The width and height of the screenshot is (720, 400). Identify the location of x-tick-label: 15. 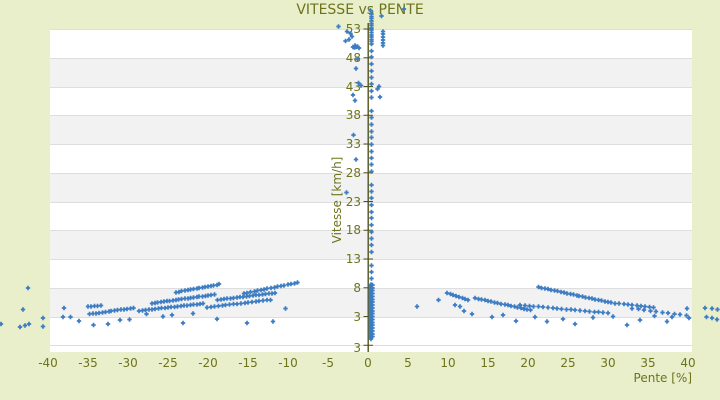
(488, 363).